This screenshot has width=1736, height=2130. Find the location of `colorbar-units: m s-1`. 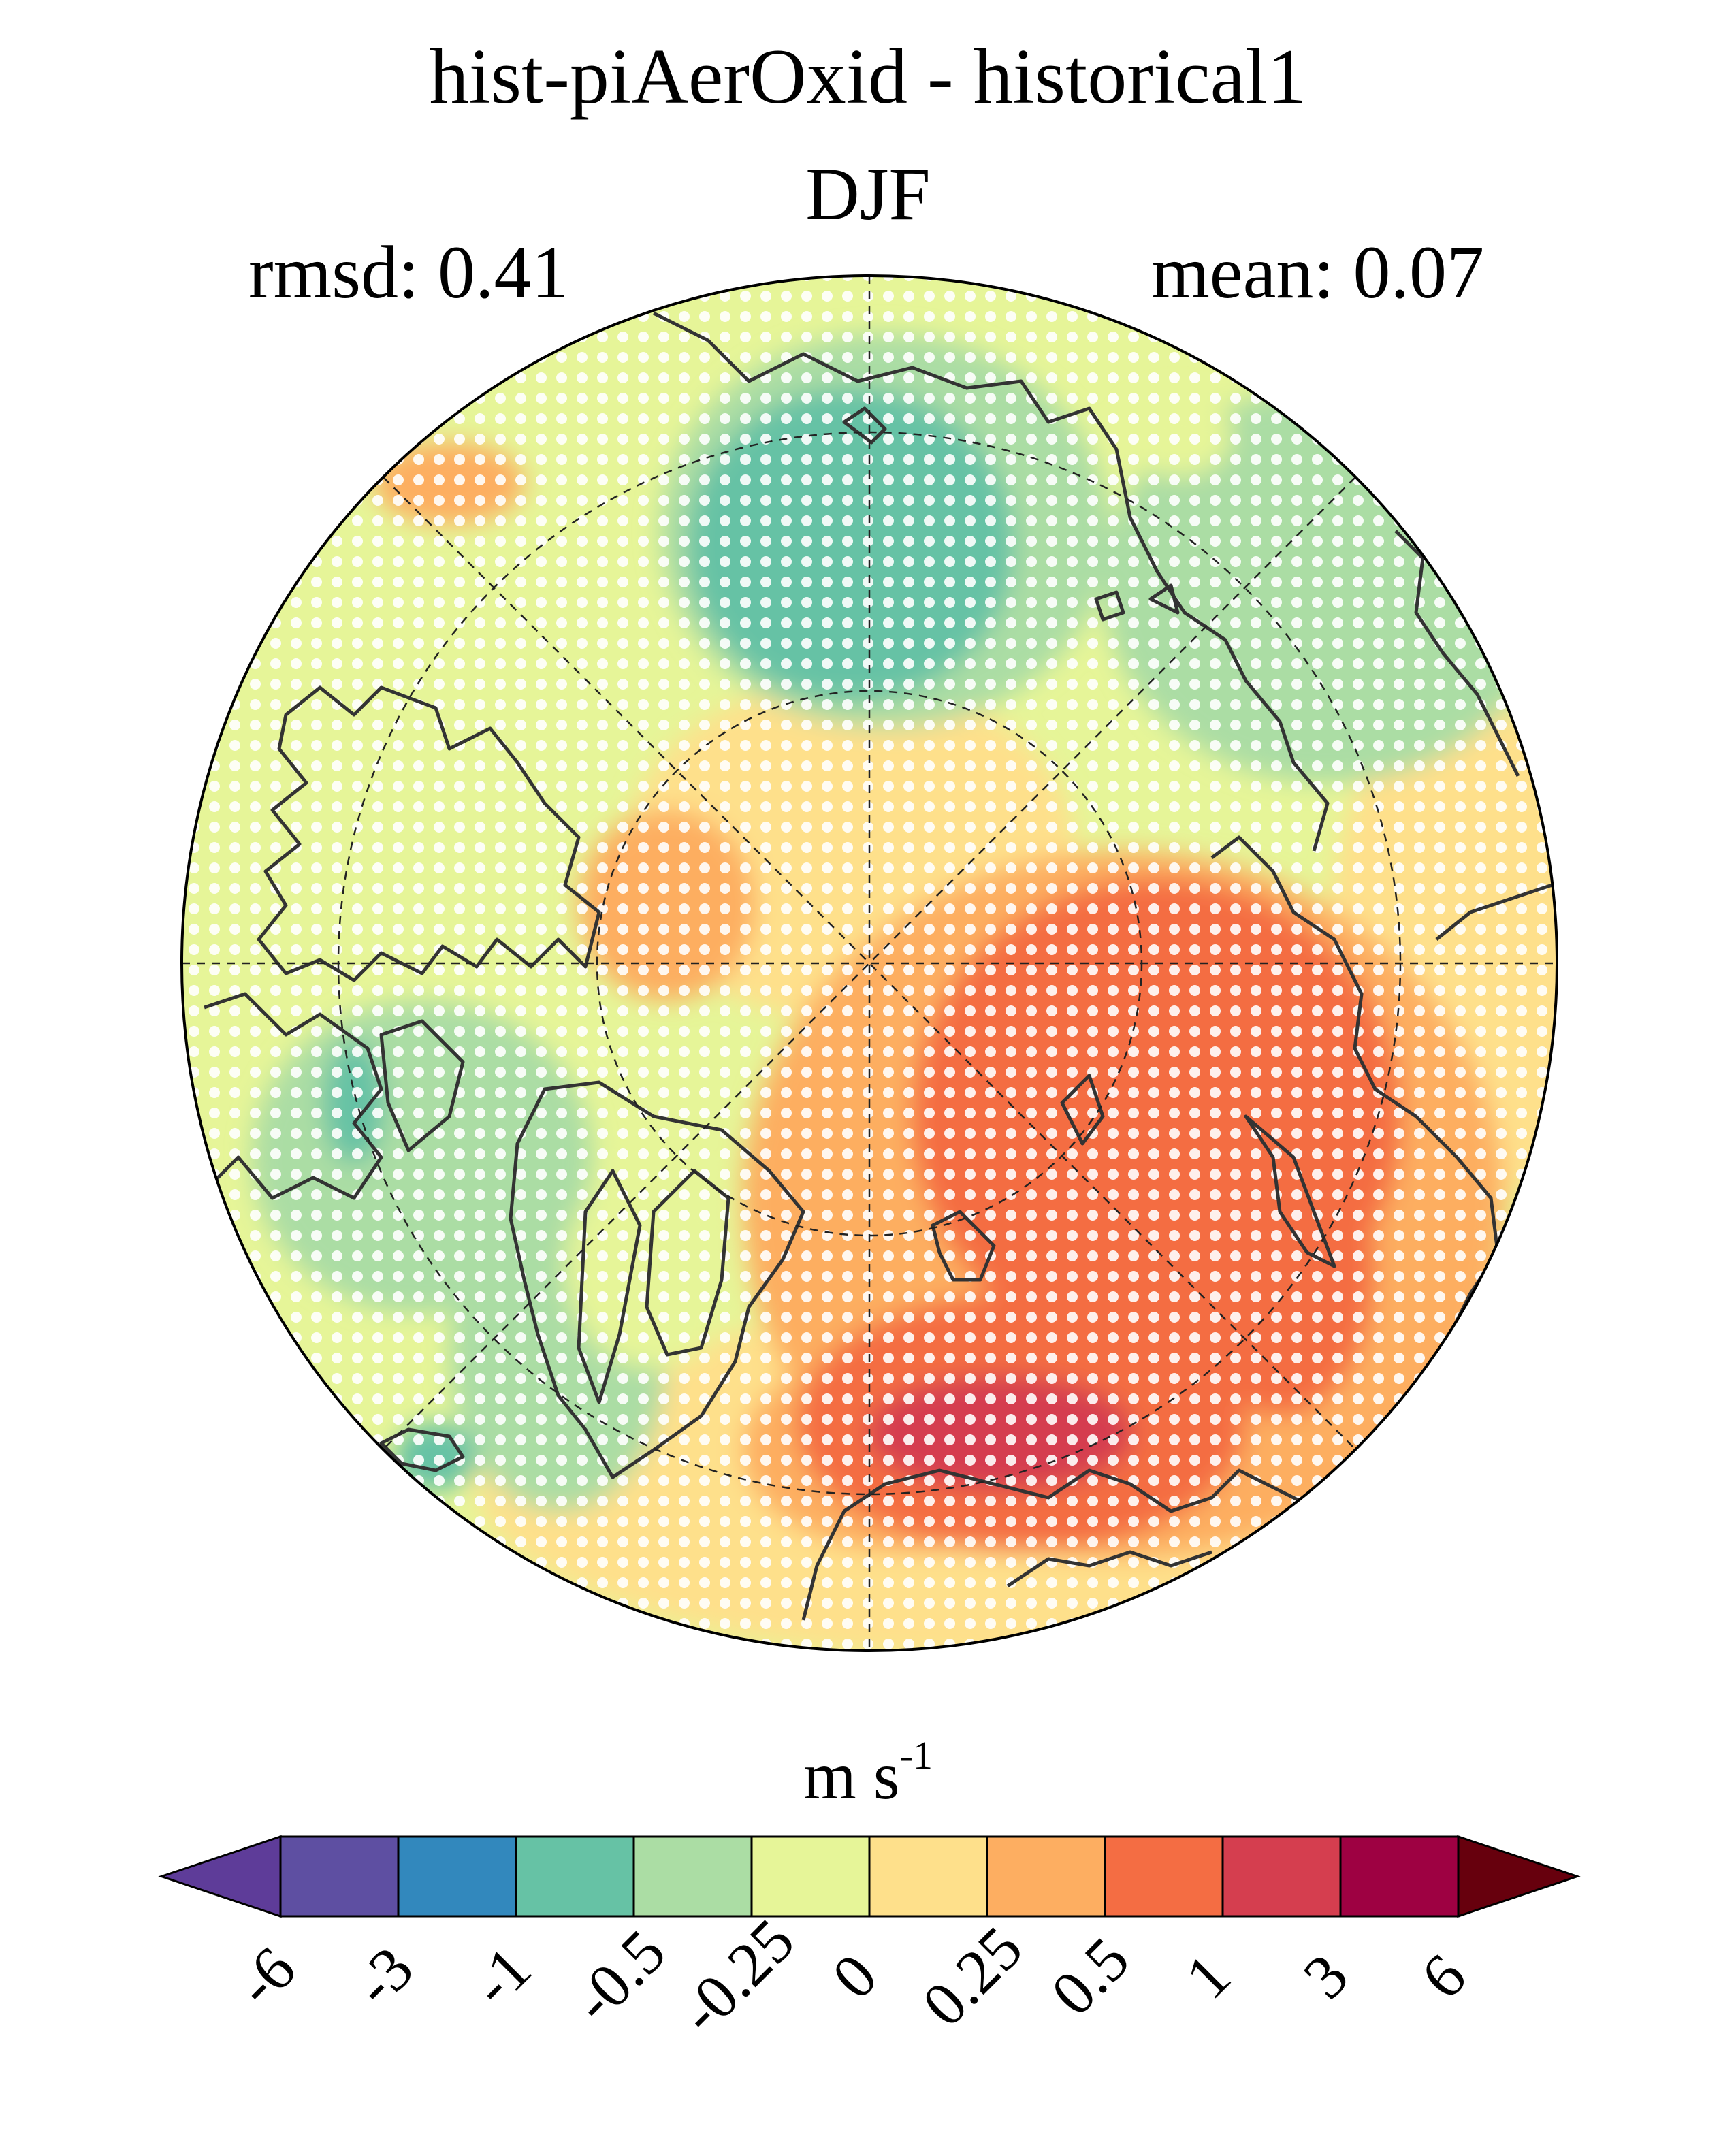

colorbar-units: m s-1 is located at coordinates (868, 1773).